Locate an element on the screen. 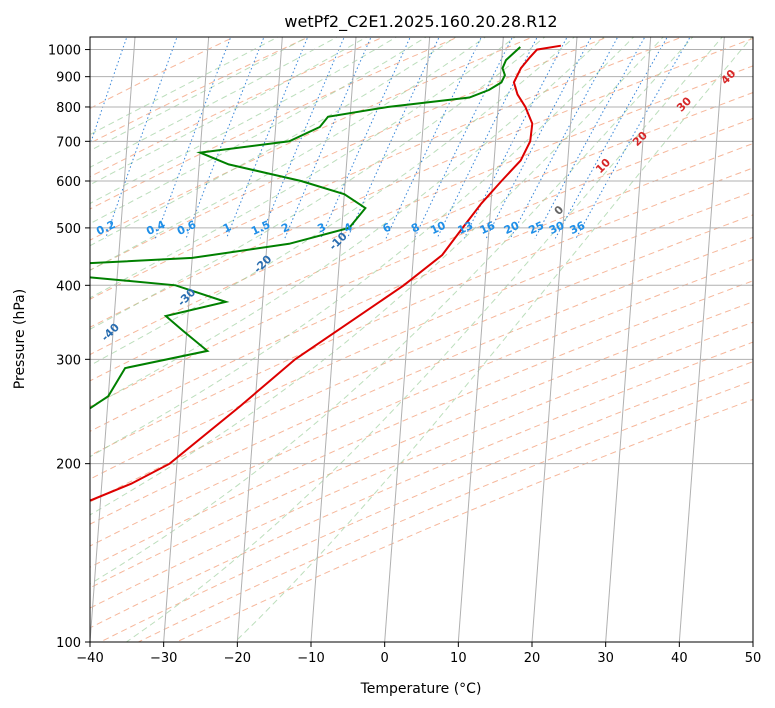 The image size is (775, 708). y-tick-label: 100 is located at coordinates (68, 643).